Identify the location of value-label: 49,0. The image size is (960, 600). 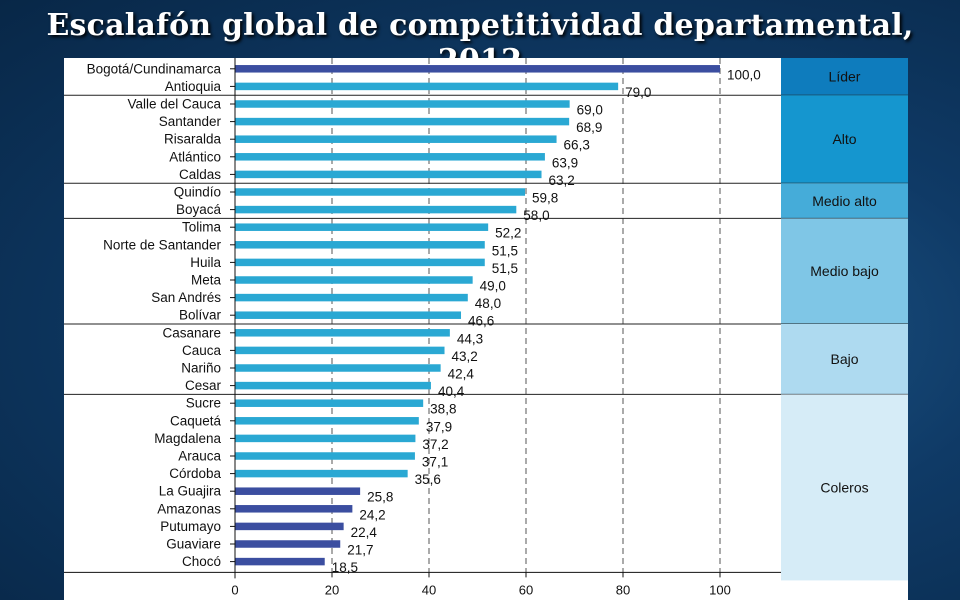
(493, 286).